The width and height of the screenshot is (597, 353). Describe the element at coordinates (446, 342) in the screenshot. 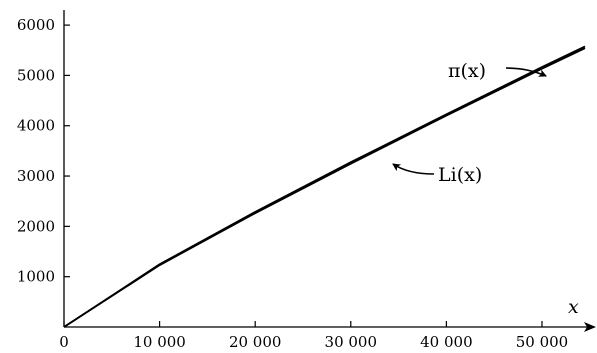

I see `x-tick-label: 40 000` at that location.